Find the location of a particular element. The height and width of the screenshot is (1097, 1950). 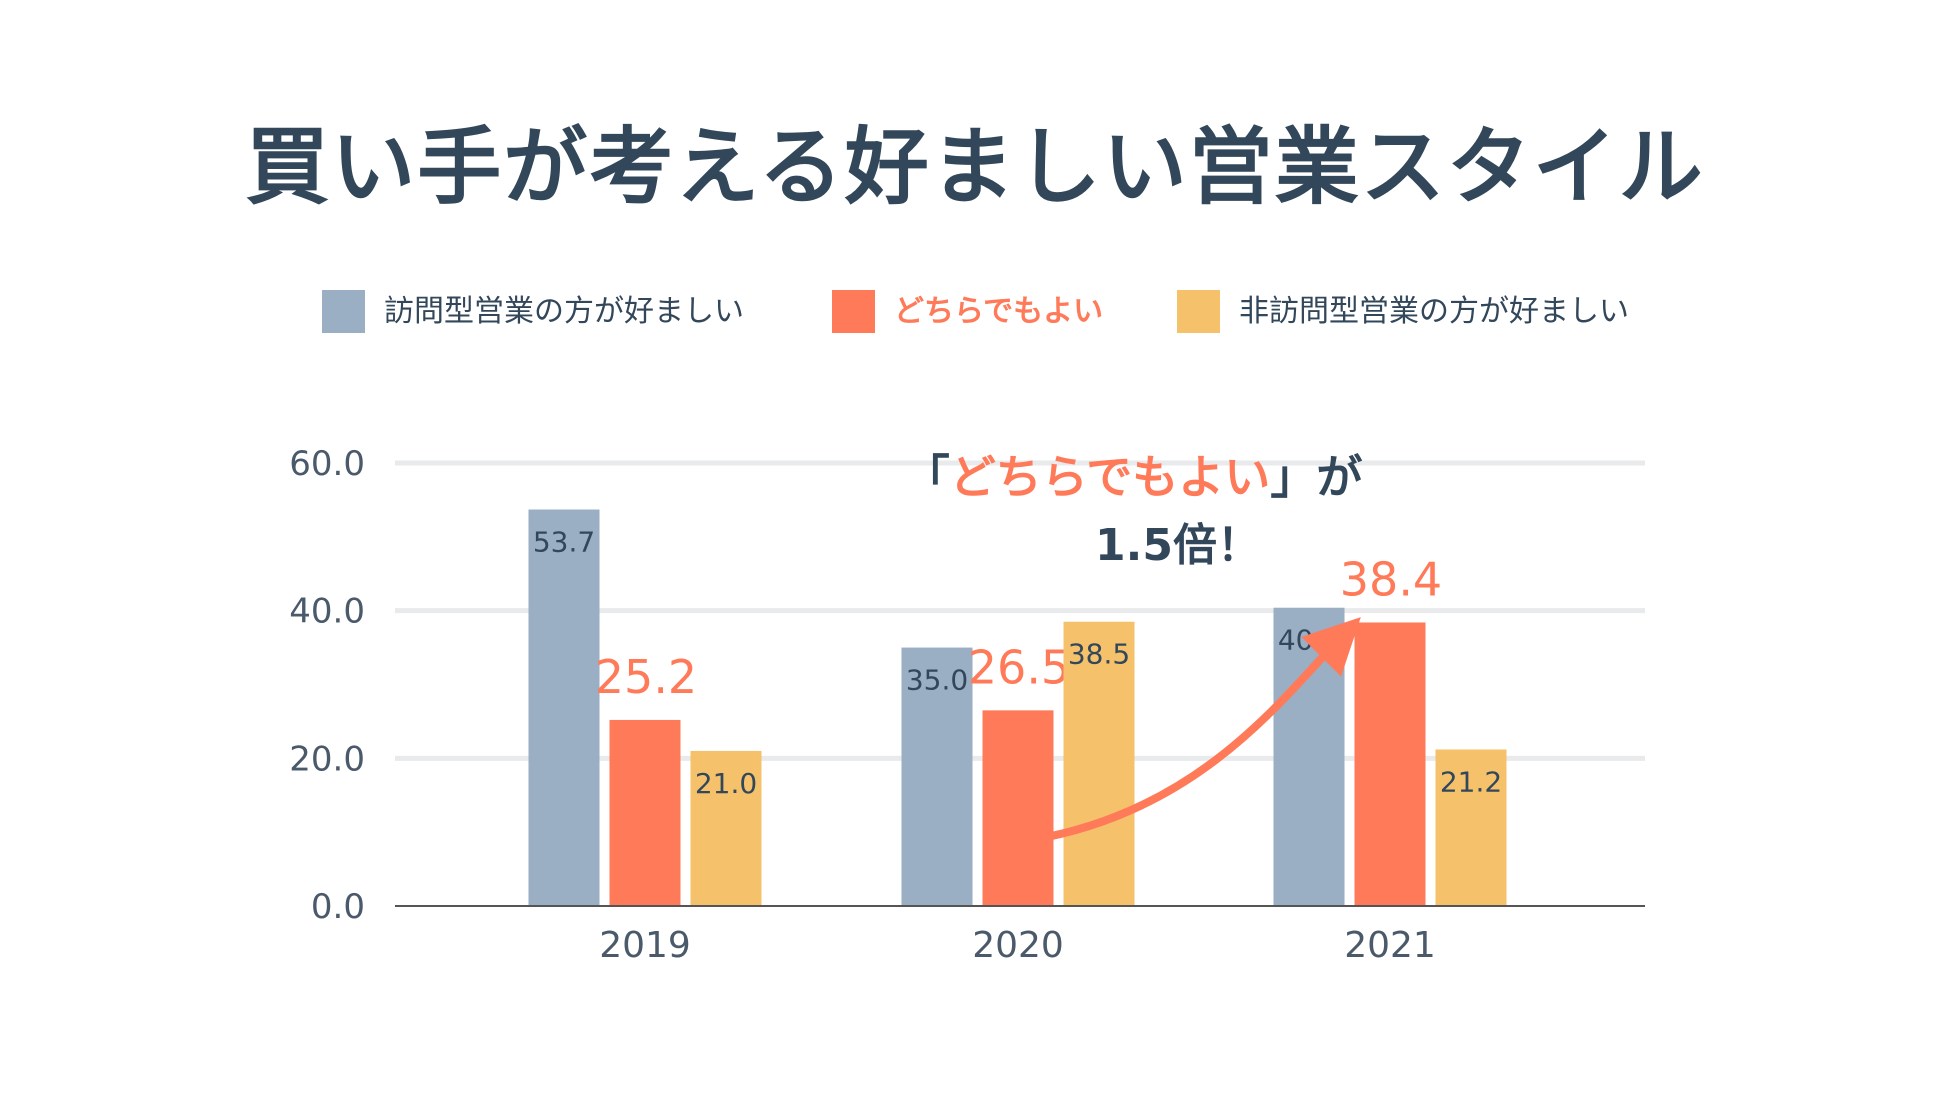

annotation-line-1: 「どちらでもよい」が is located at coordinates (1133, 477).